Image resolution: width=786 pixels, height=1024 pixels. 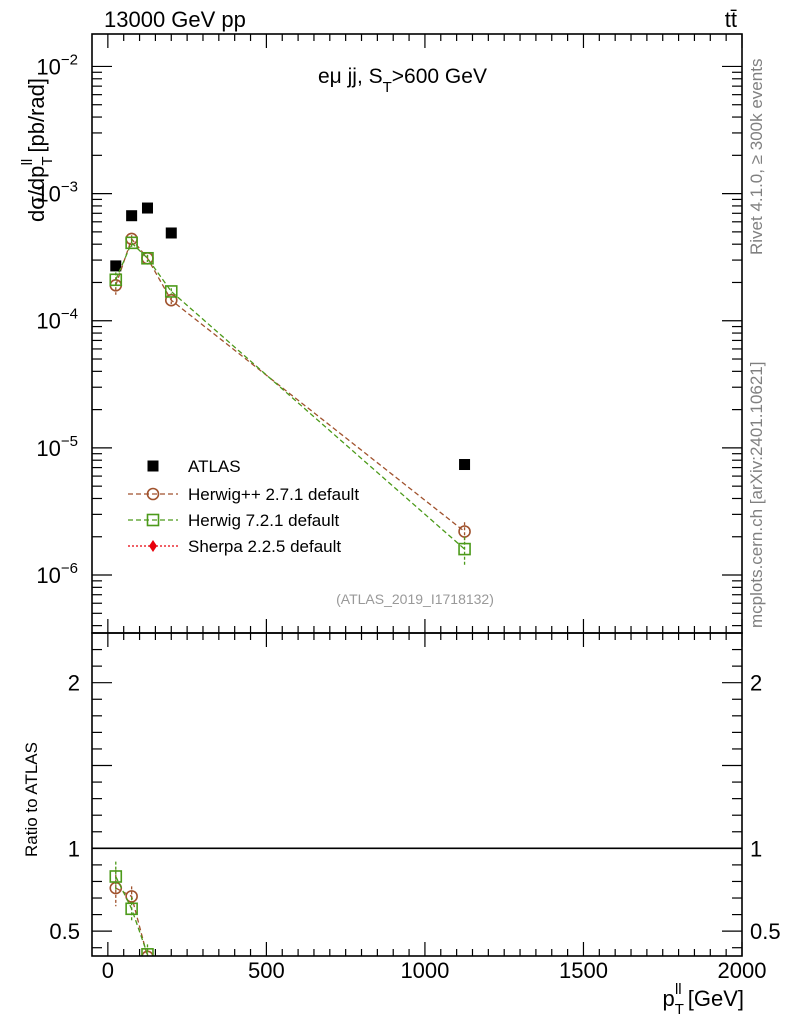 What do you see at coordinates (415, 599) in the screenshot?
I see `analysis-id-label: (ATLAS_2019_I1718132)` at bounding box center [415, 599].